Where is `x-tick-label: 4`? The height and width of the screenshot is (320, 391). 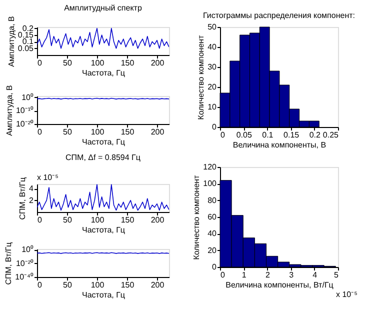
x-tick-label: 4 is located at coordinates (315, 275).